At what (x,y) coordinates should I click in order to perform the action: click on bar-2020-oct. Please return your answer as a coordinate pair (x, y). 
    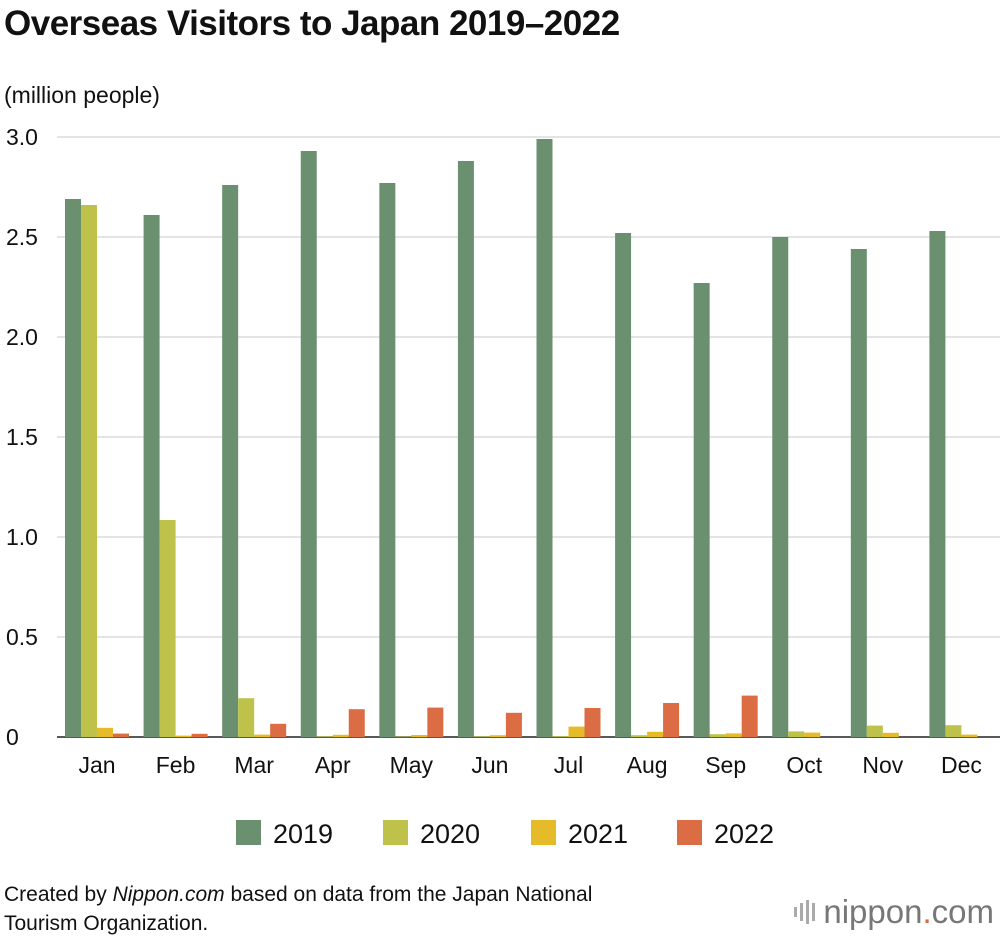
    Looking at the image, I should click on (796, 734).